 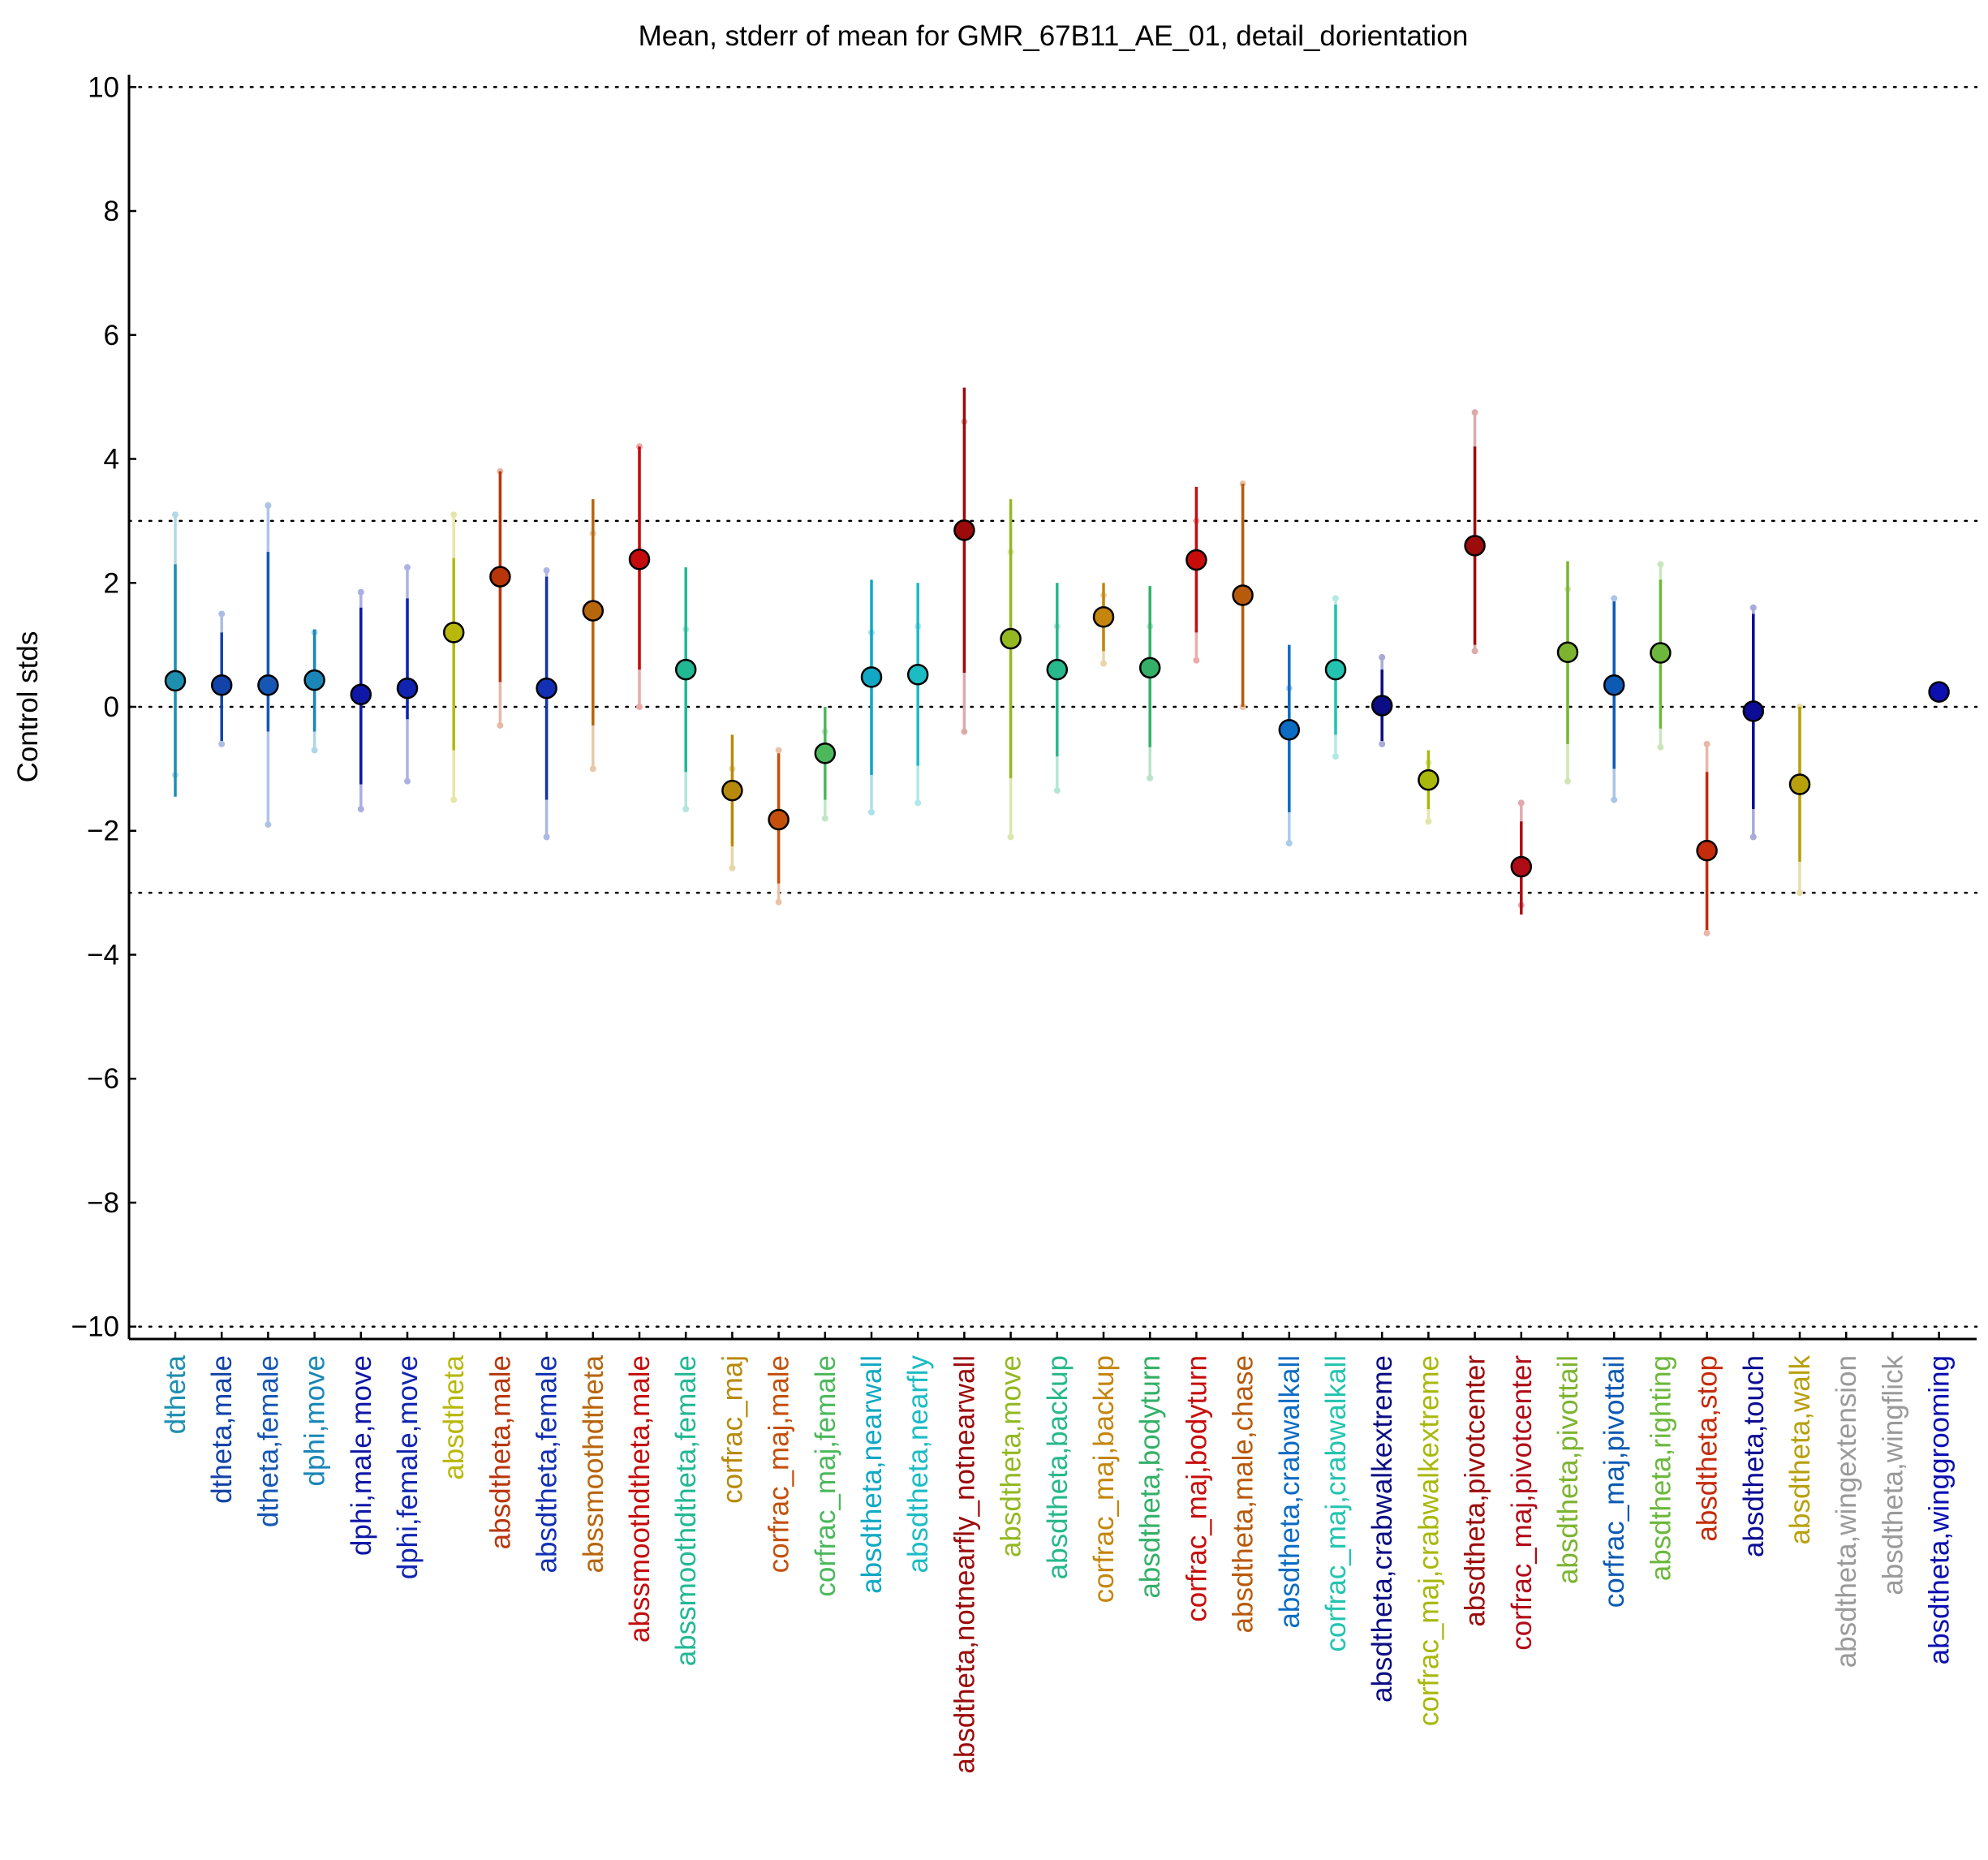 What do you see at coordinates (1150, 1477) in the screenshot?
I see `x-tick-label: absdtheta,bodyturn` at bounding box center [1150, 1477].